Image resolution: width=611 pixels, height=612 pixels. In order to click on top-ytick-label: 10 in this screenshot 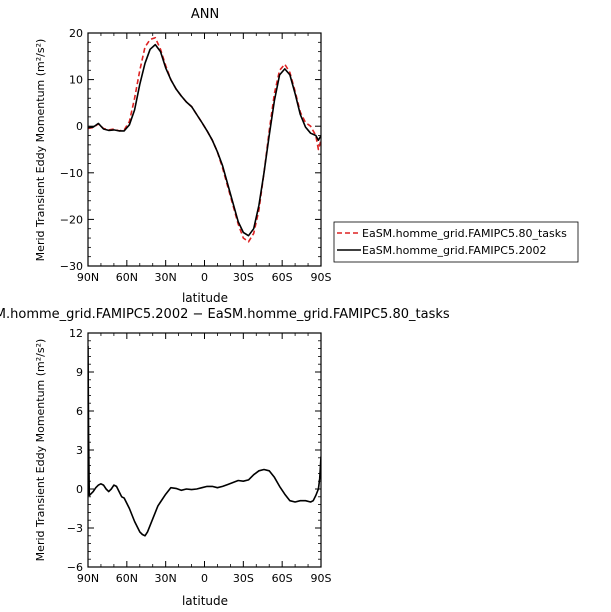, I will do `click(76, 80)`.